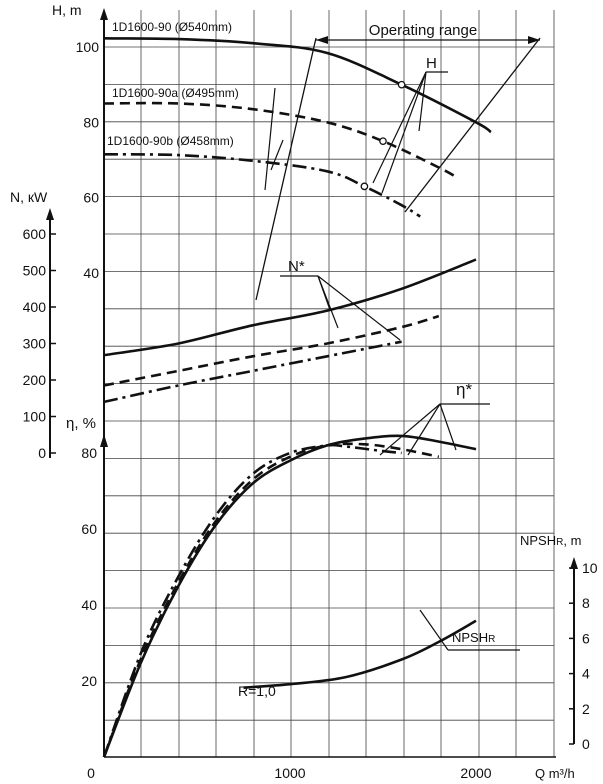  I want to click on eta-curves-label: η*, so click(464, 389).